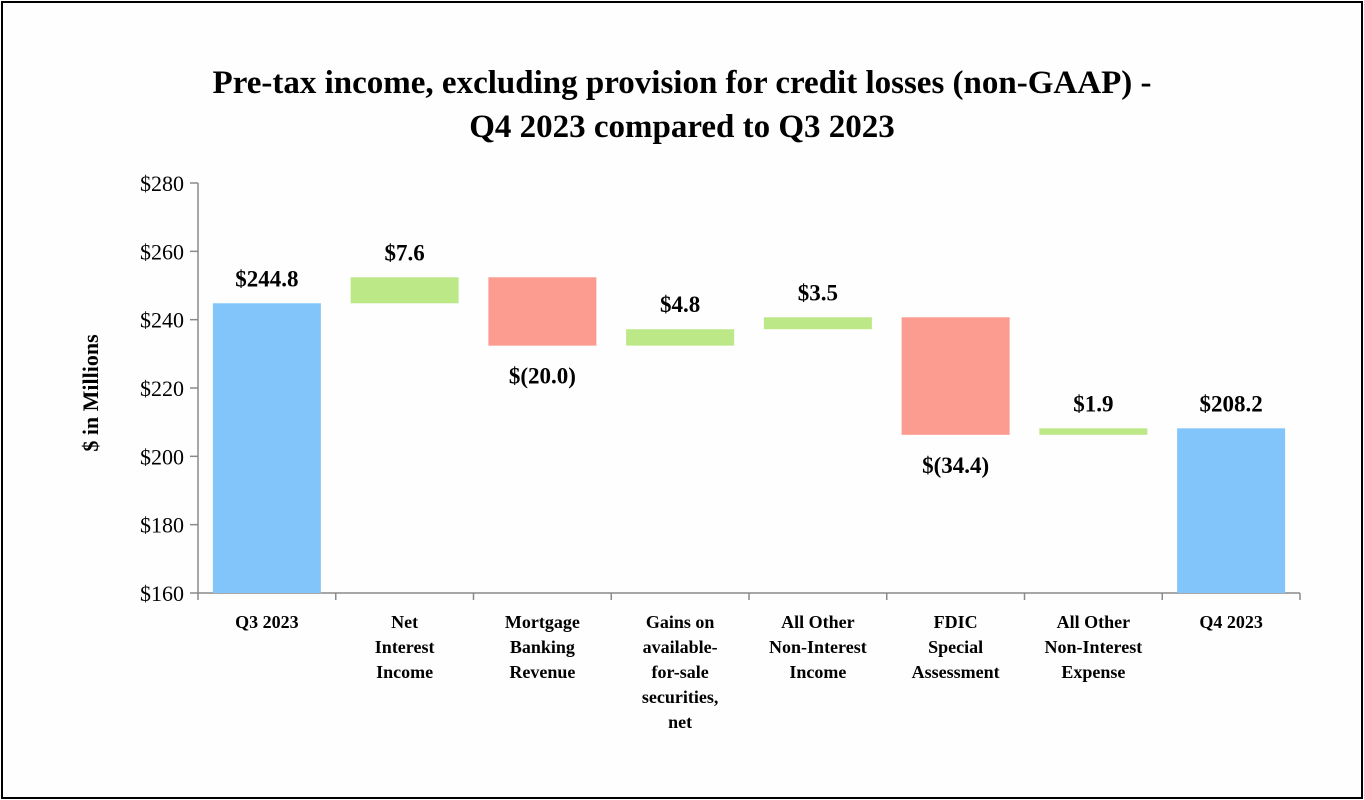  I want to click on y-tick-label: $160, so click(162, 593).